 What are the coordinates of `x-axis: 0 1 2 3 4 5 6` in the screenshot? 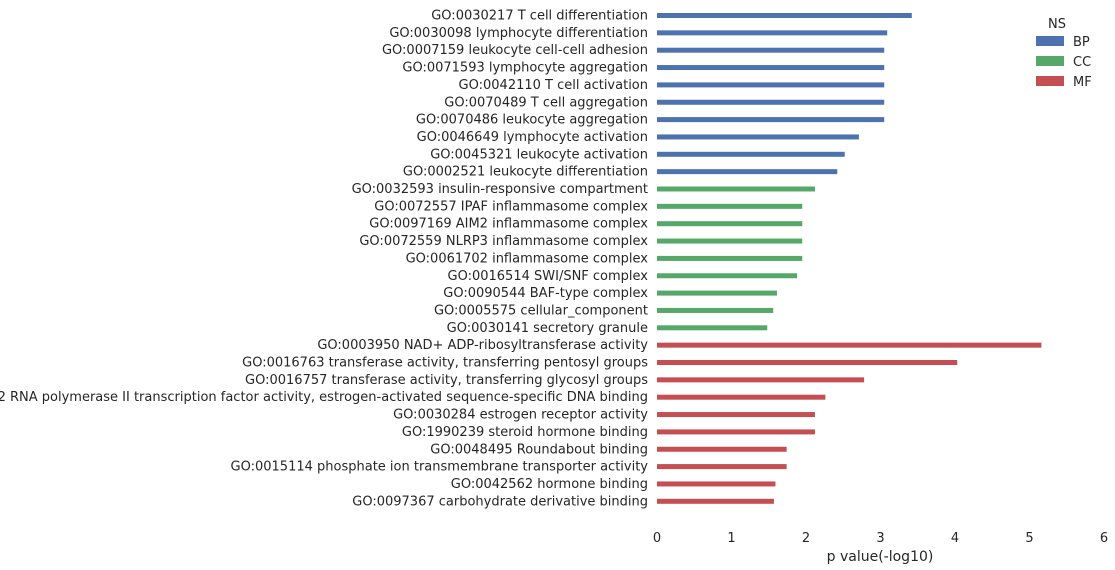 It's located at (880, 538).